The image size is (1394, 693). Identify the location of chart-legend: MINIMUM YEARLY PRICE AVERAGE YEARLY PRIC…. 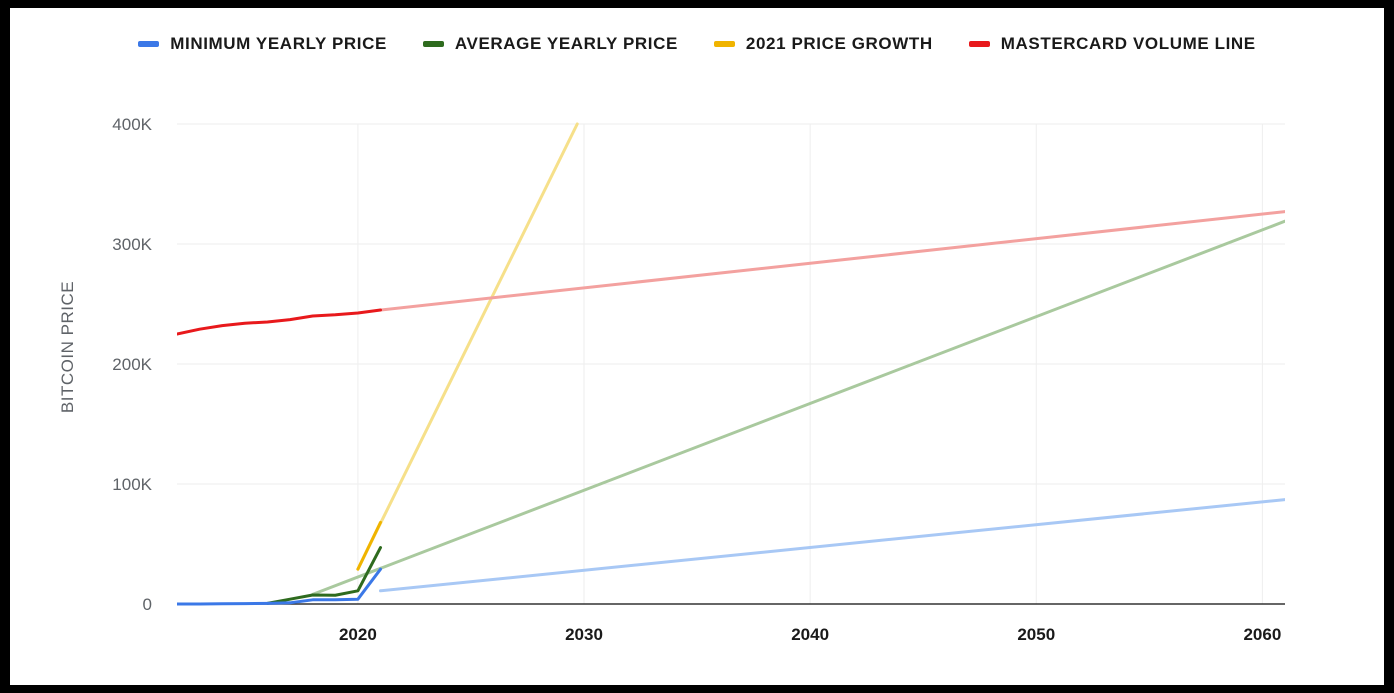
(697, 44).